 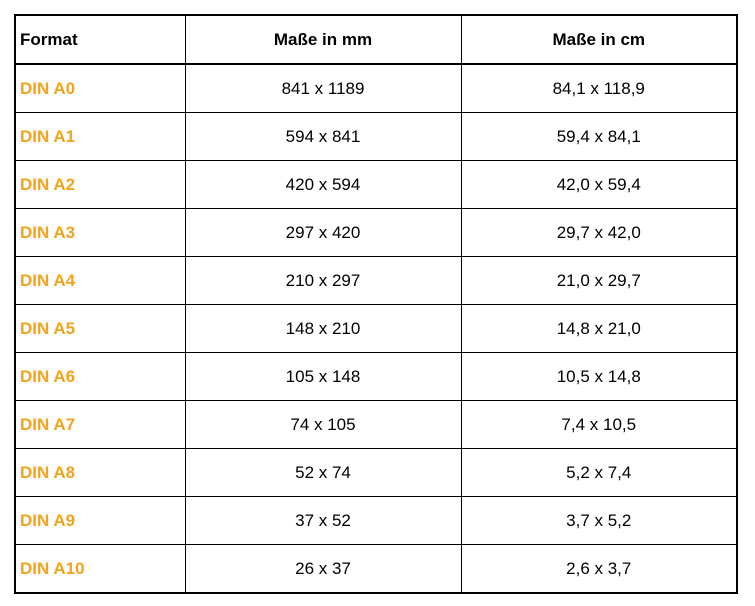 I want to click on mm-cell: 26 x 37, so click(x=323, y=569).